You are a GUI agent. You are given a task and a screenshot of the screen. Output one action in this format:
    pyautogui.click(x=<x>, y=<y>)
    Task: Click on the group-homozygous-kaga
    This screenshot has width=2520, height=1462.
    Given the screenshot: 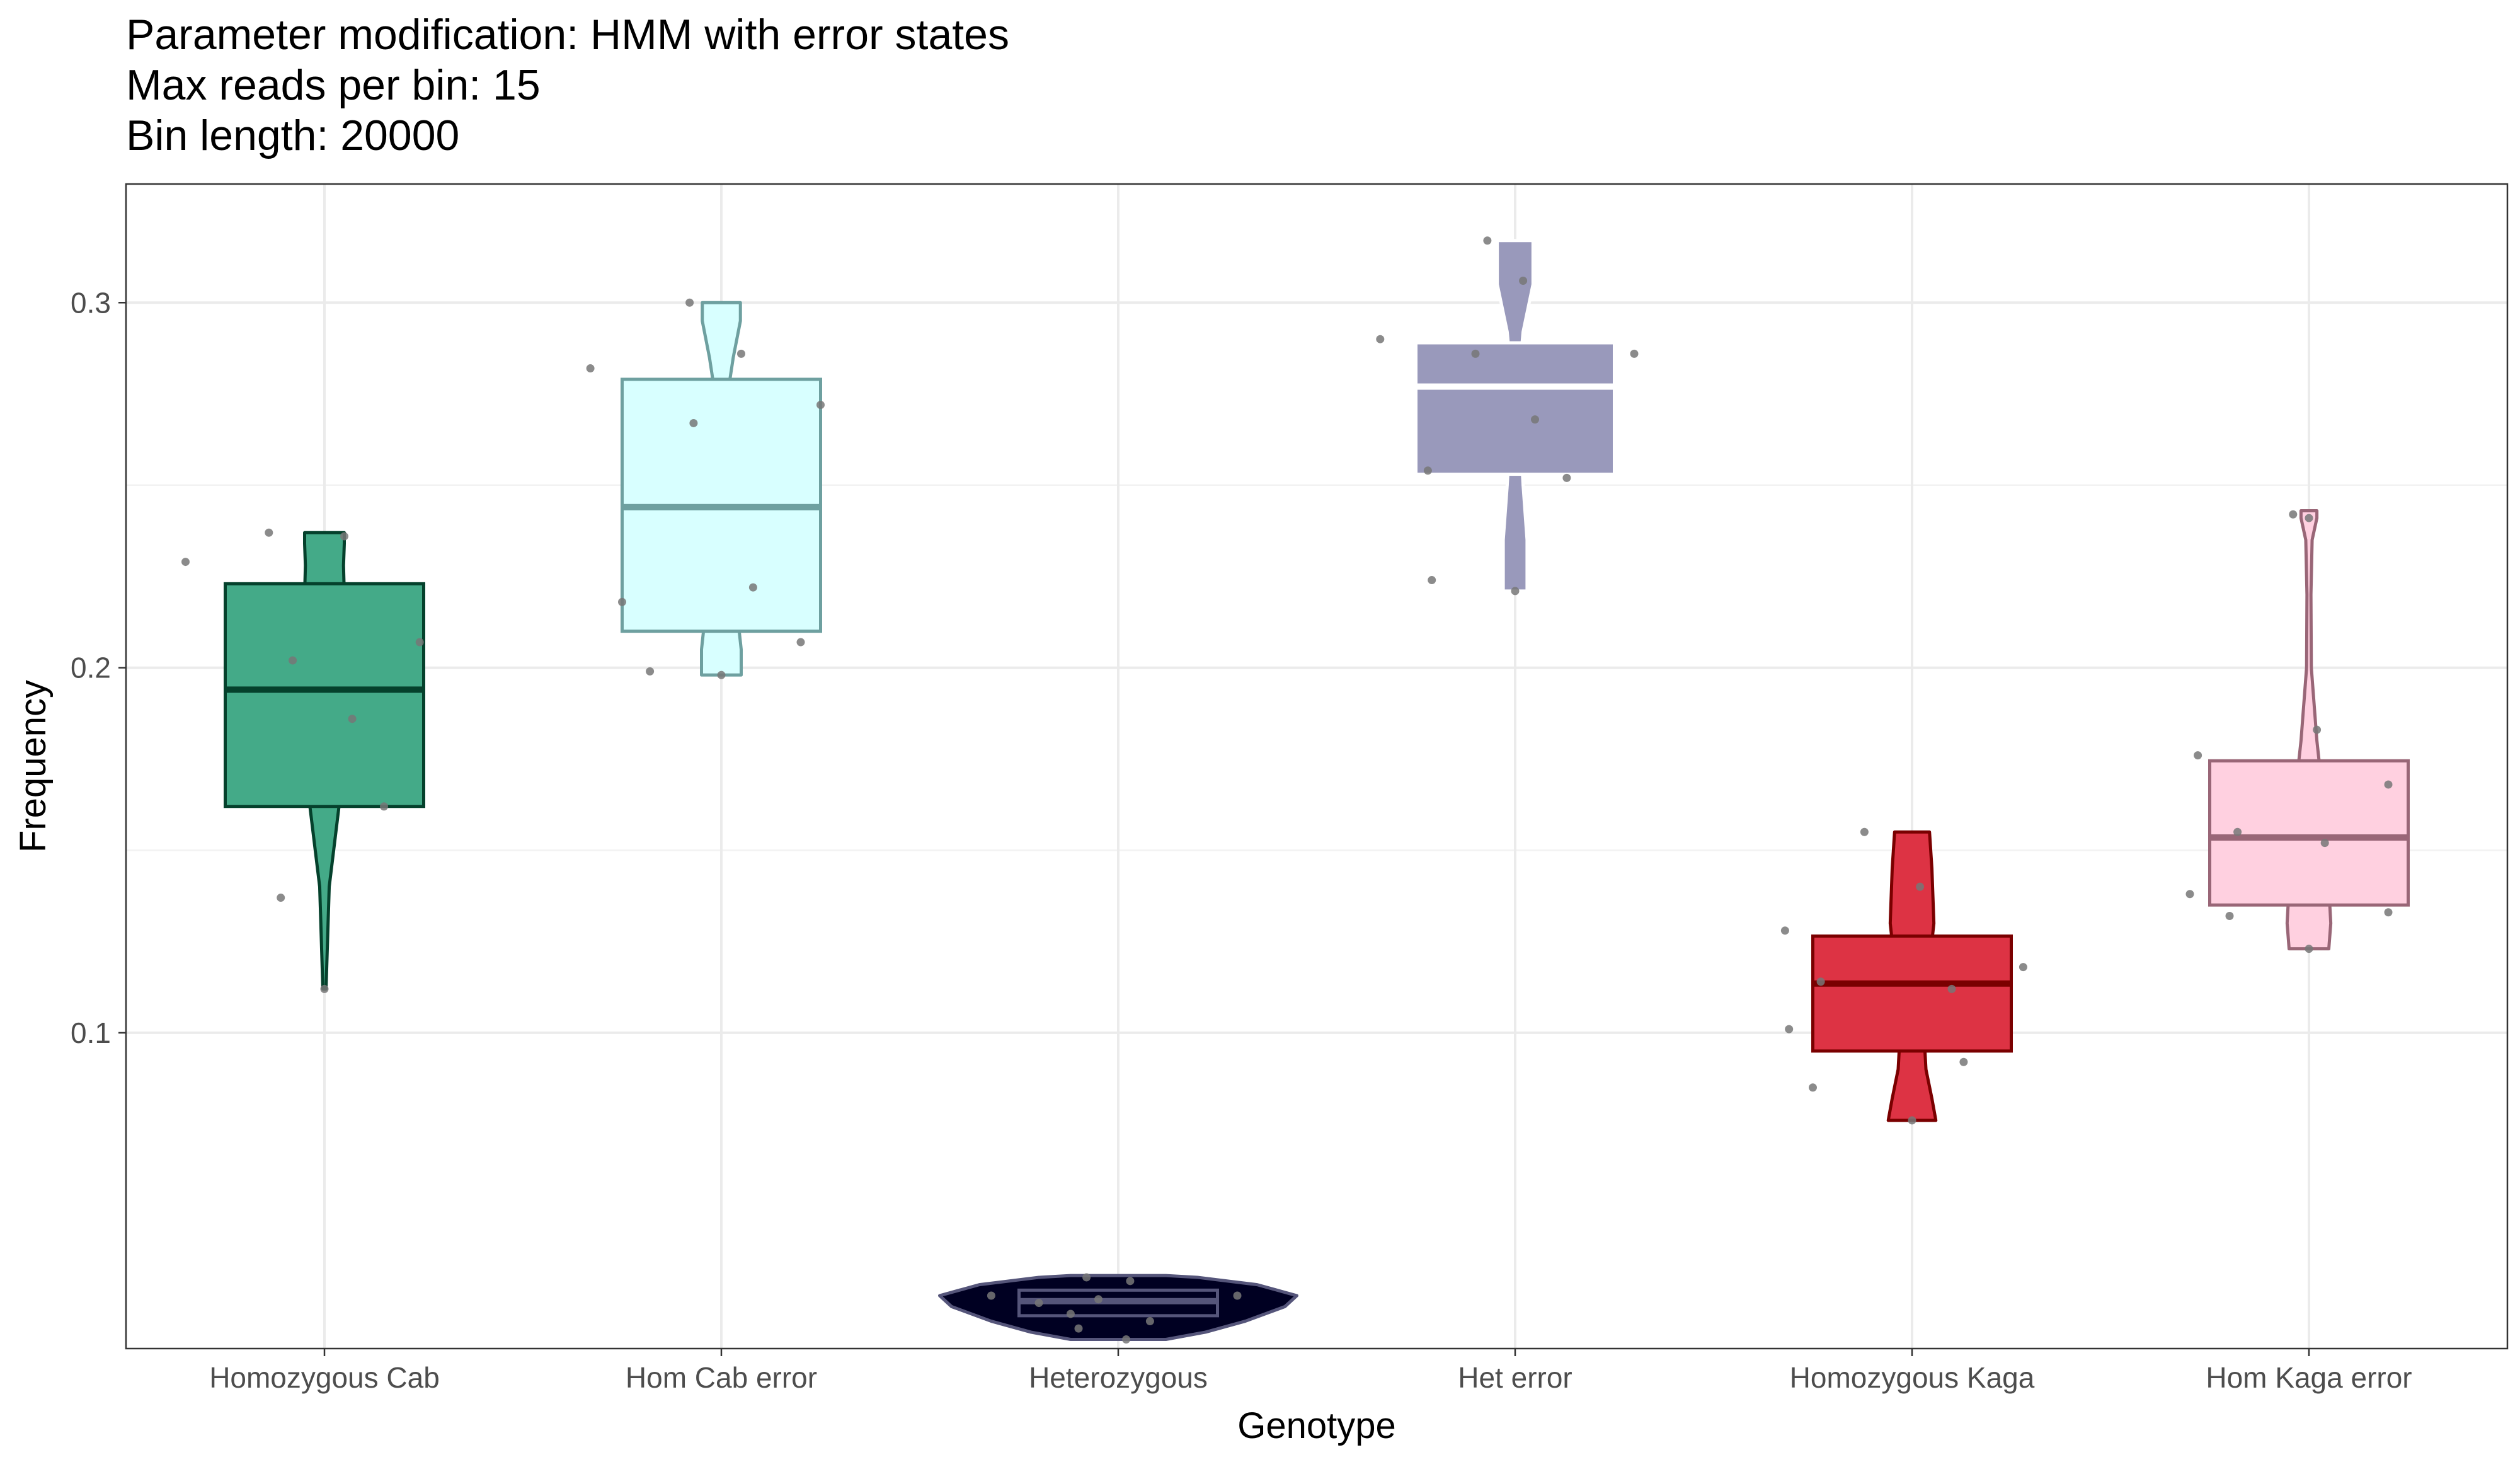 What is the action you would take?
    pyautogui.click(x=1903, y=976)
    